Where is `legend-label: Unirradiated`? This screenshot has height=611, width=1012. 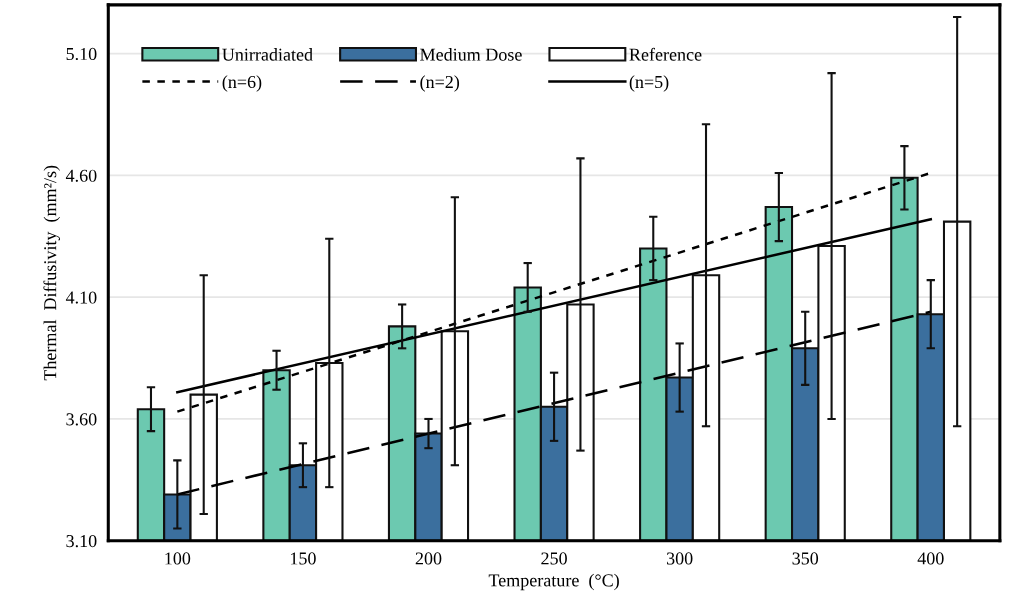 legend-label: Unirradiated is located at coordinates (267, 54).